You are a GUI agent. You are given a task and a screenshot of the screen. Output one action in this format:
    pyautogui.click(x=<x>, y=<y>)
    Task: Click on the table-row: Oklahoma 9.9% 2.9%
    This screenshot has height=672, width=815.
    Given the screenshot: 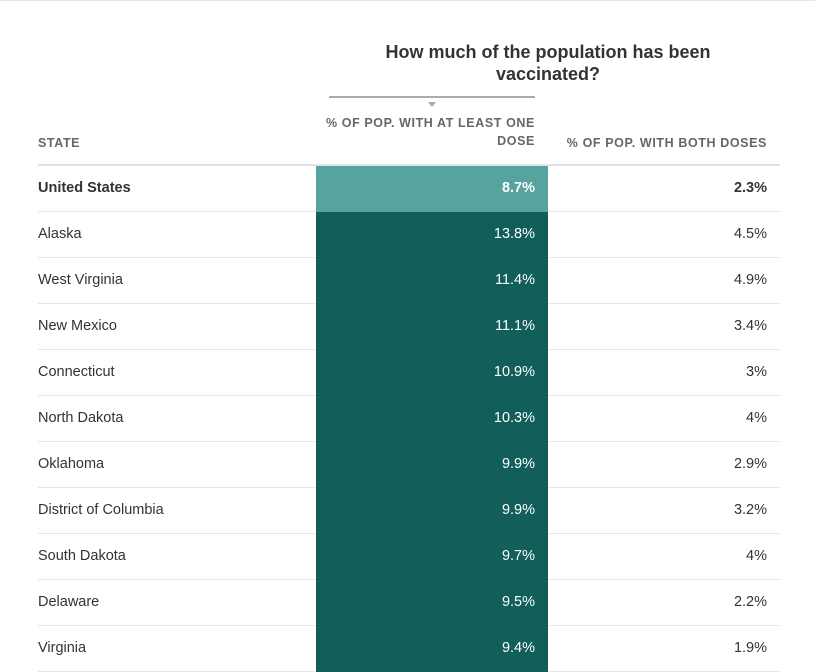 What is the action you would take?
    pyautogui.click(x=409, y=465)
    